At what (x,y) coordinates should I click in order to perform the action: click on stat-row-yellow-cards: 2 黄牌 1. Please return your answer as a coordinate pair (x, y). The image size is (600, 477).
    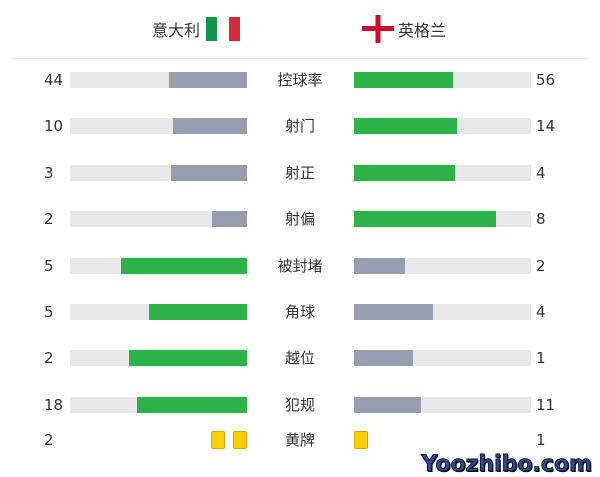
    Looking at the image, I should click on (300, 440).